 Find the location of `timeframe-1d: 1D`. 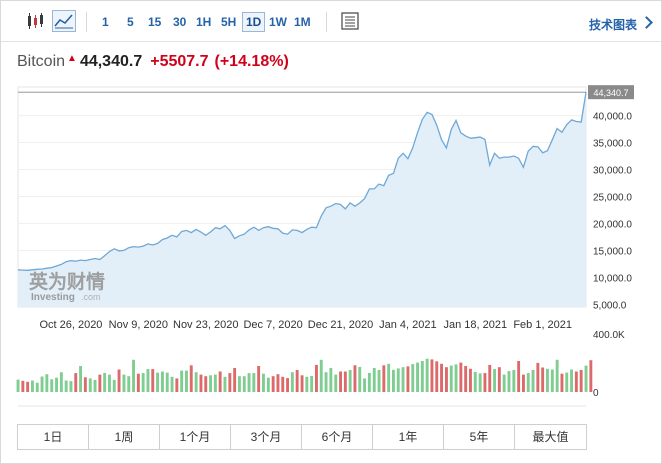

timeframe-1d: 1D is located at coordinates (254, 22).